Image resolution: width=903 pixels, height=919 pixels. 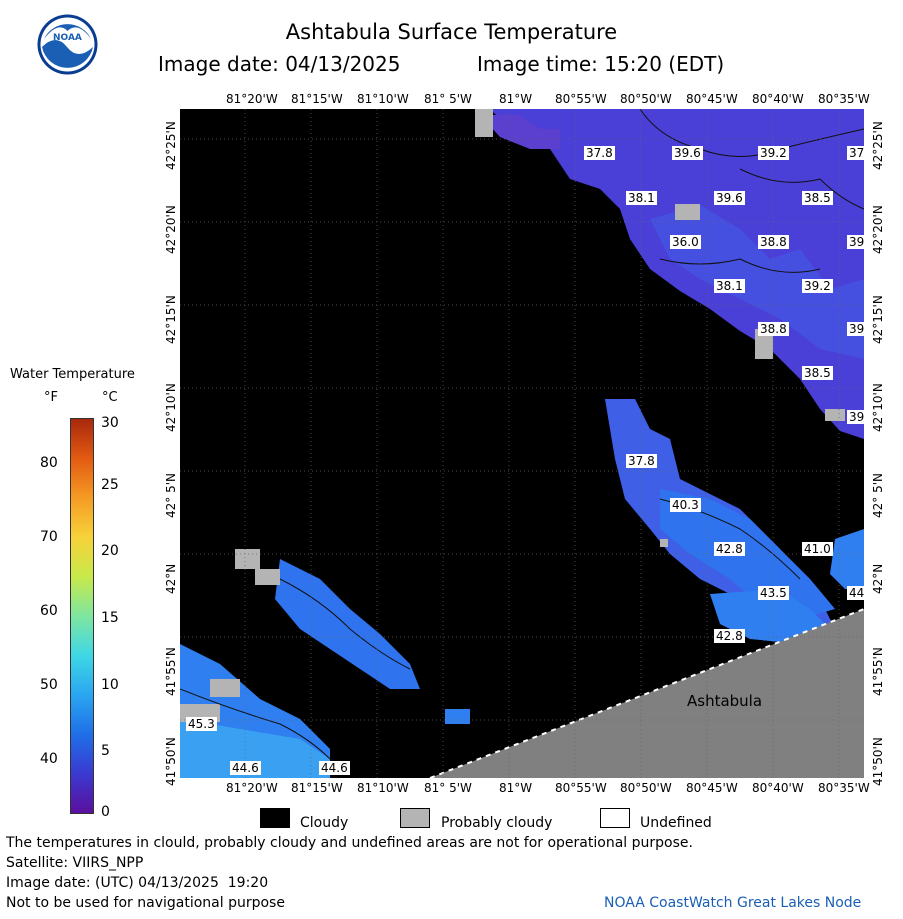 I want to click on footer-satellite: Satellite: VIIRS_NPP, so click(x=75, y=863).